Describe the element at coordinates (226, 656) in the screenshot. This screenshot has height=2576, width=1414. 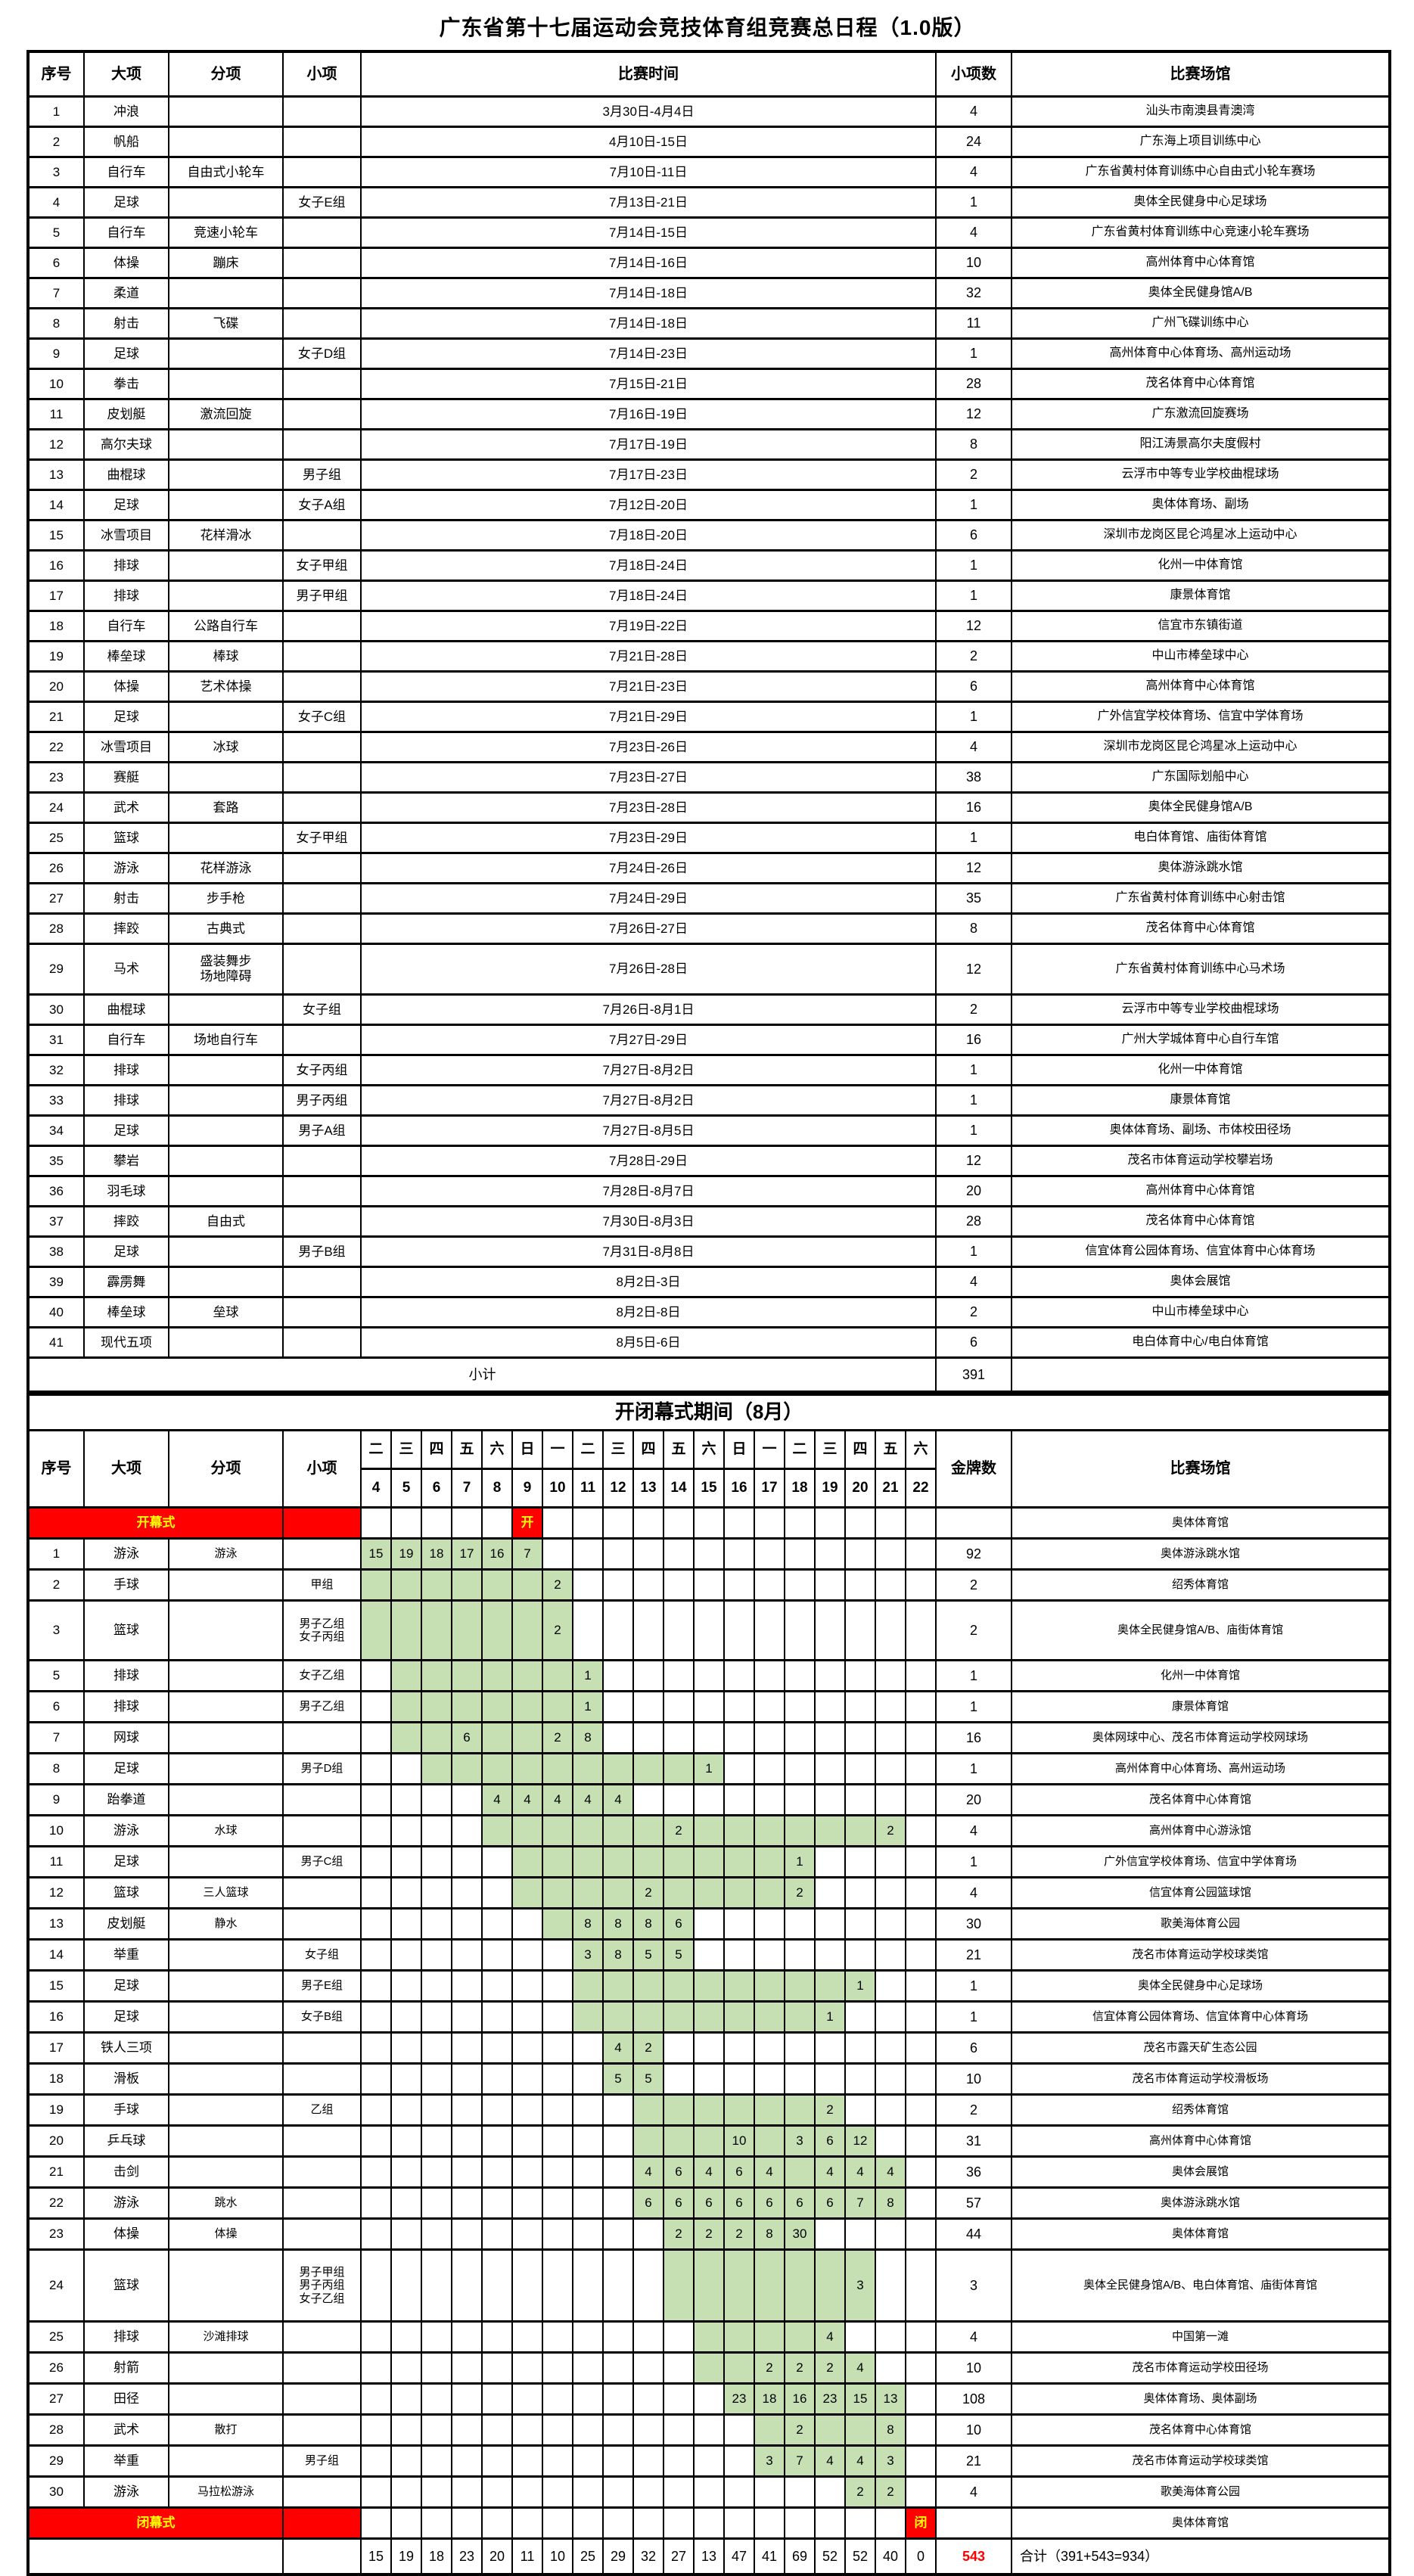
I see `sub-discipline: 棒球` at that location.